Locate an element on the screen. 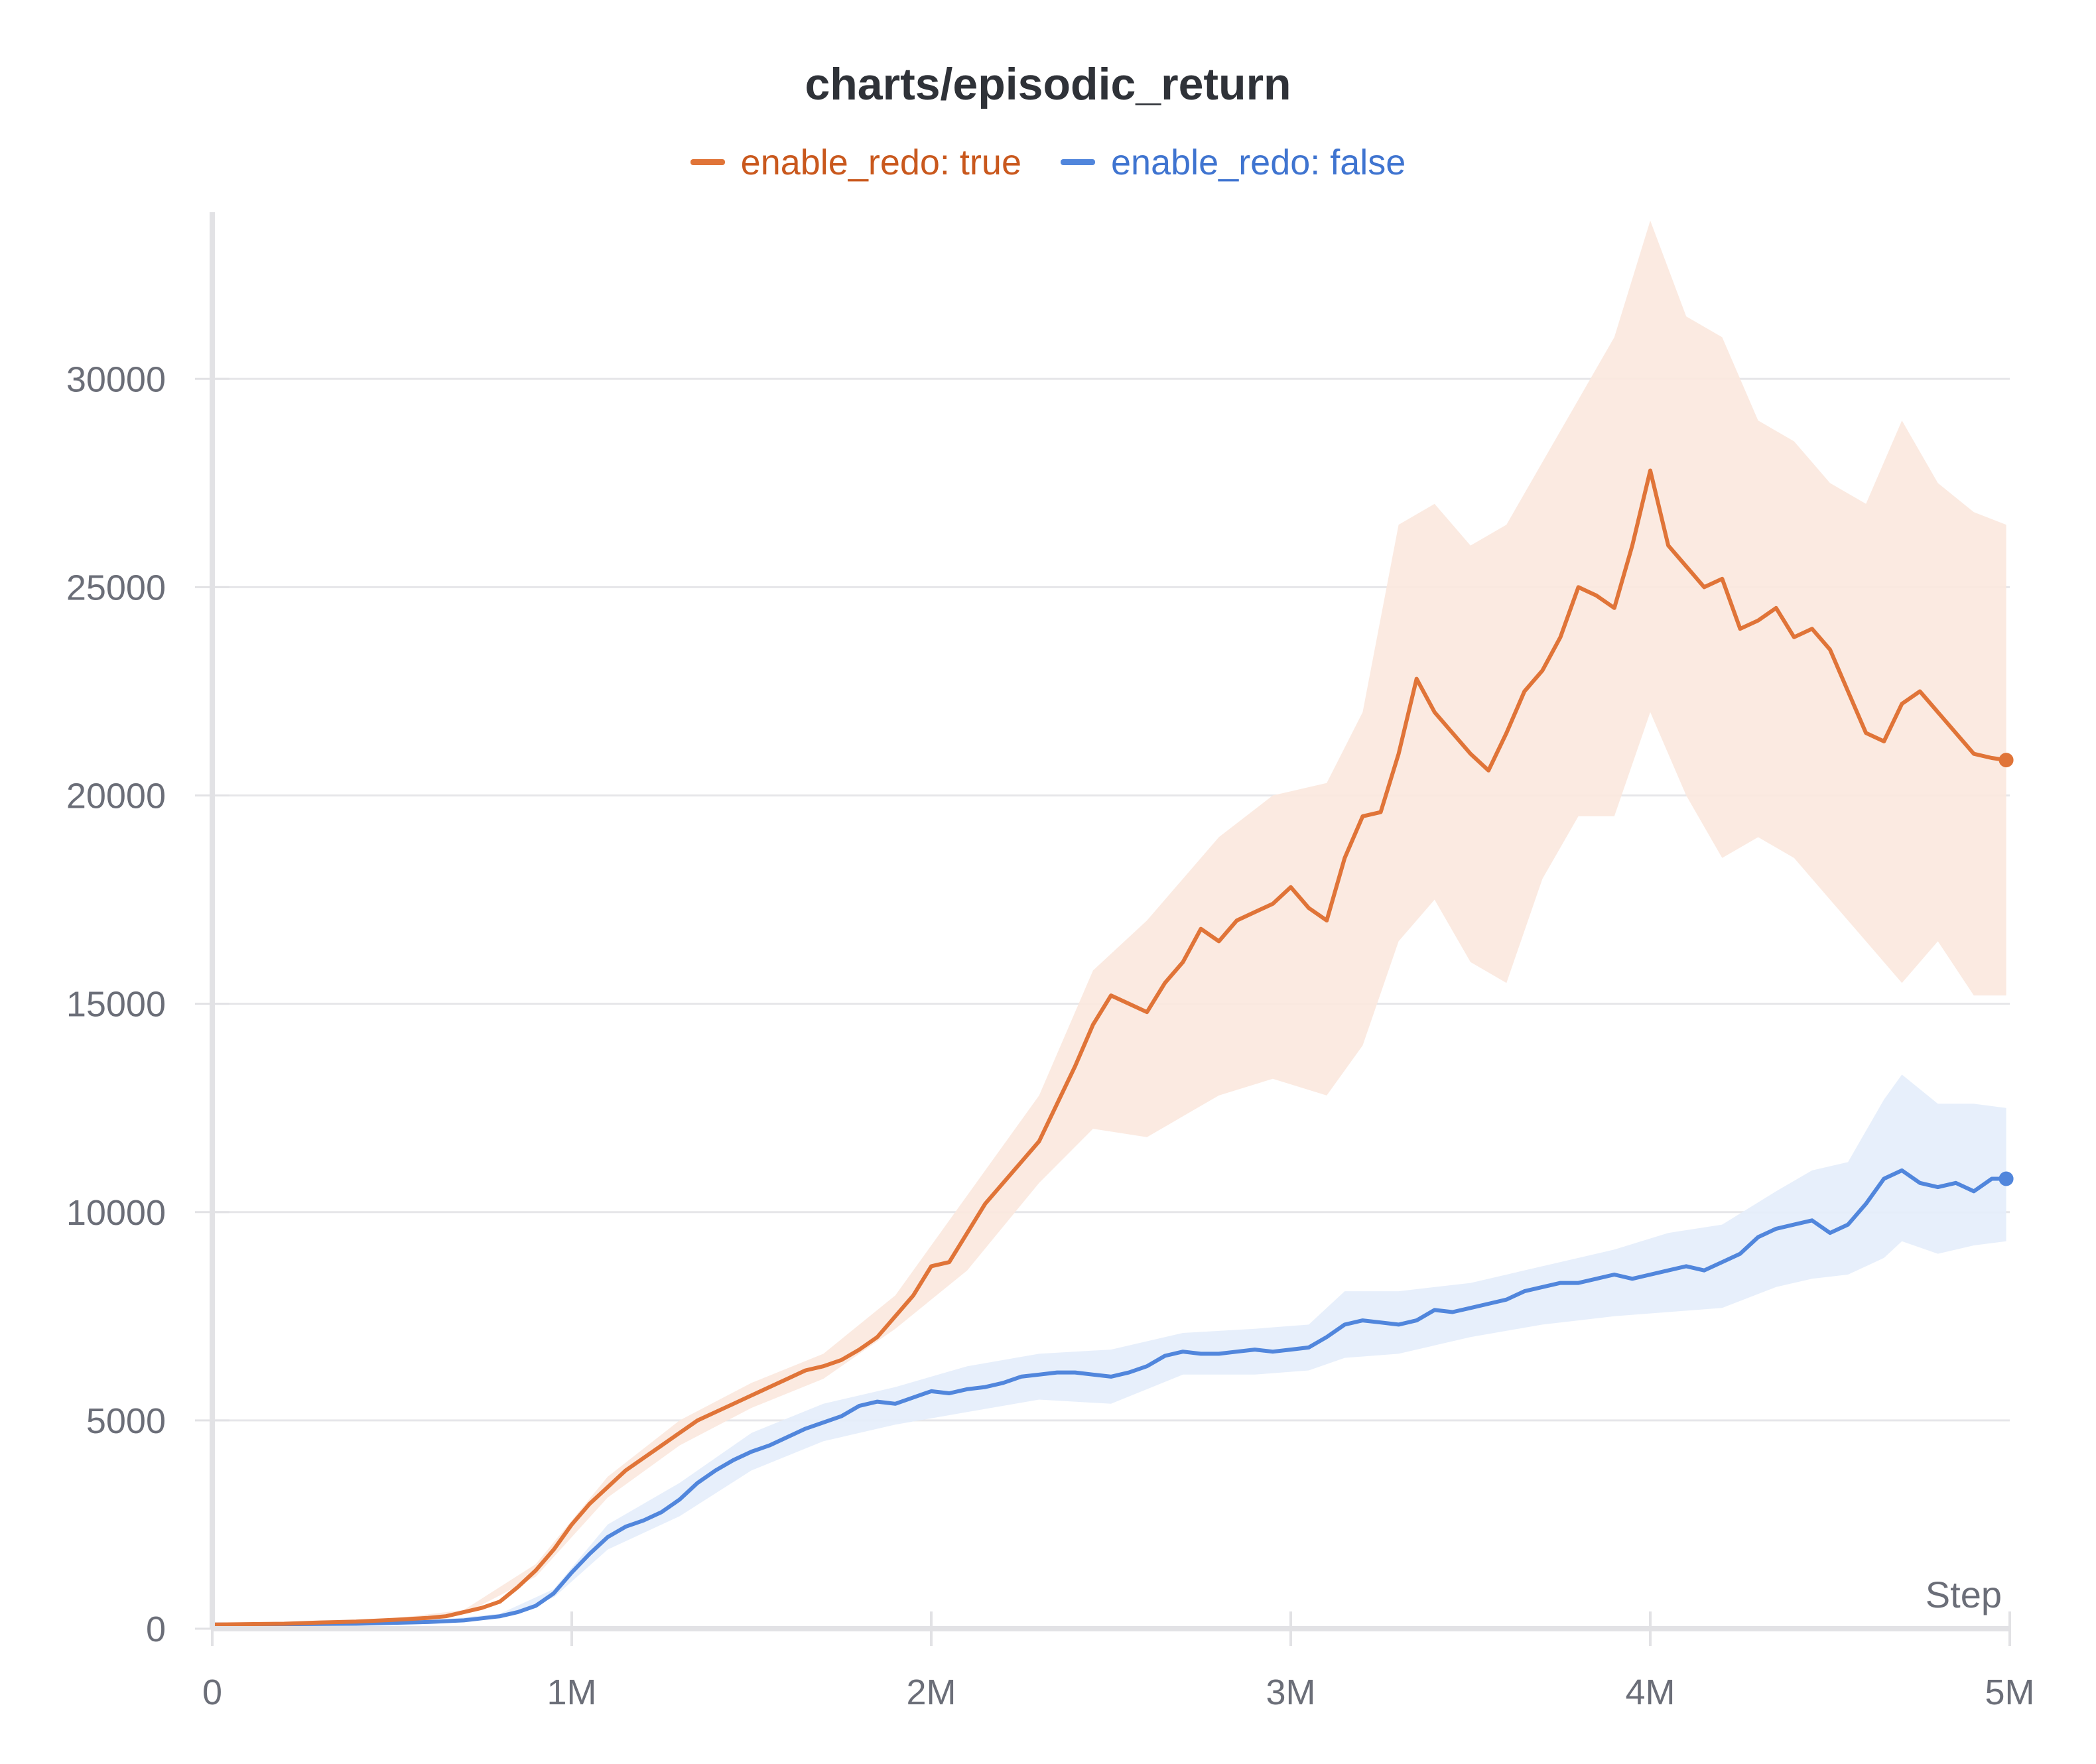 The height and width of the screenshot is (1764, 2096). series-end-marker-redo-true is located at coordinates (2006, 760).